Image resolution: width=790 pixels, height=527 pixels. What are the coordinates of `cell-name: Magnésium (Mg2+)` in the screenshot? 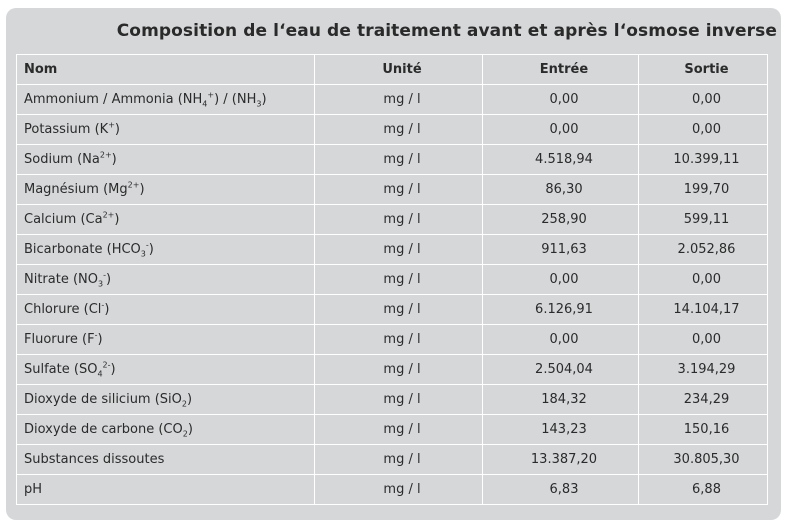 It's located at (165, 189).